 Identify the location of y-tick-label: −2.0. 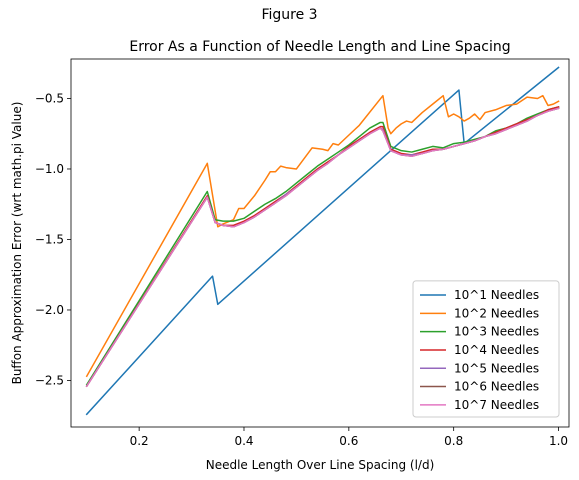
(49, 310).